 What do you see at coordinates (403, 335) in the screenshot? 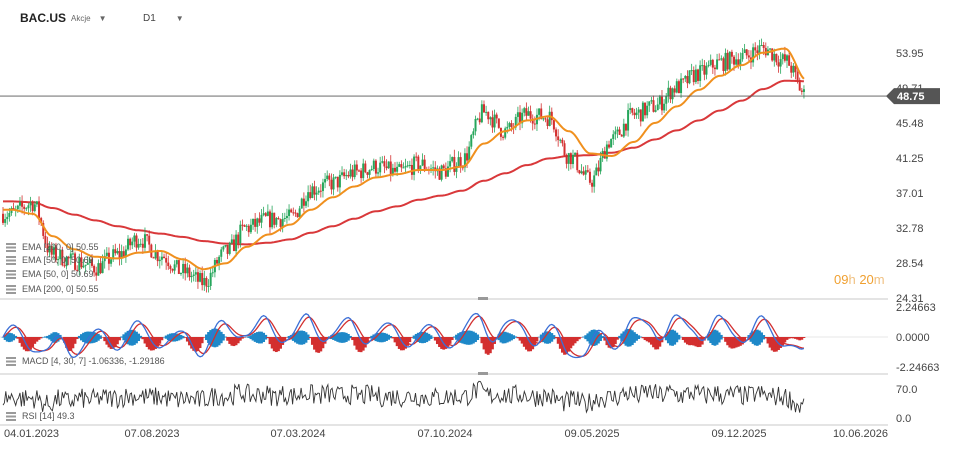
I see `macd-line` at bounding box center [403, 335].